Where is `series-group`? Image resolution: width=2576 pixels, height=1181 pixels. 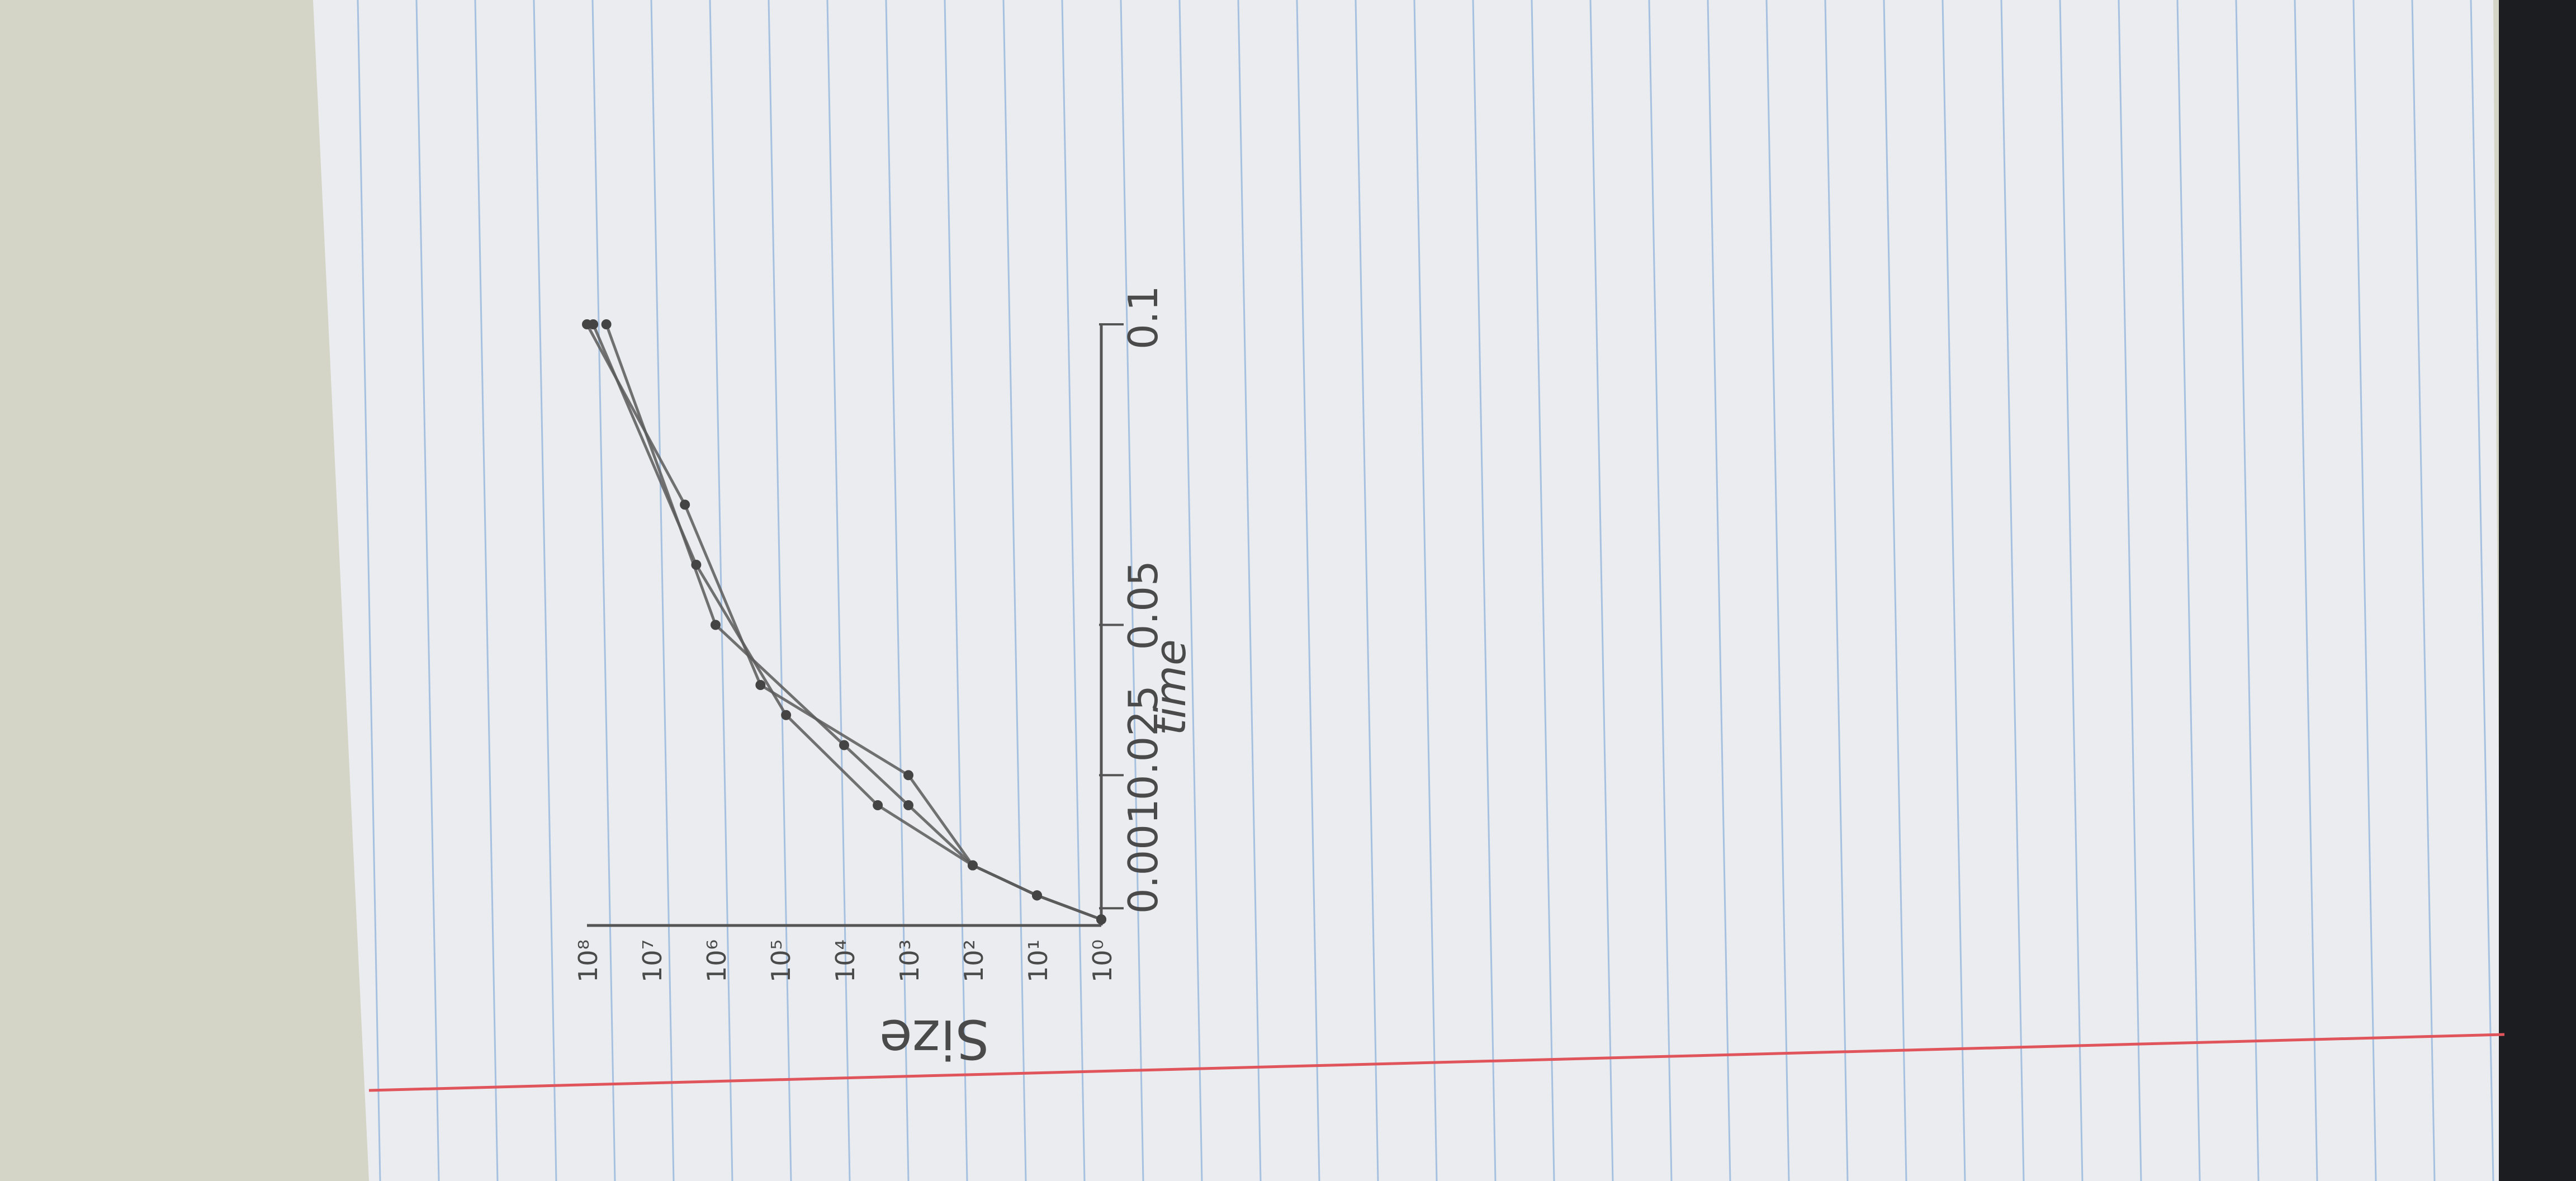 series-group is located at coordinates (844, 622).